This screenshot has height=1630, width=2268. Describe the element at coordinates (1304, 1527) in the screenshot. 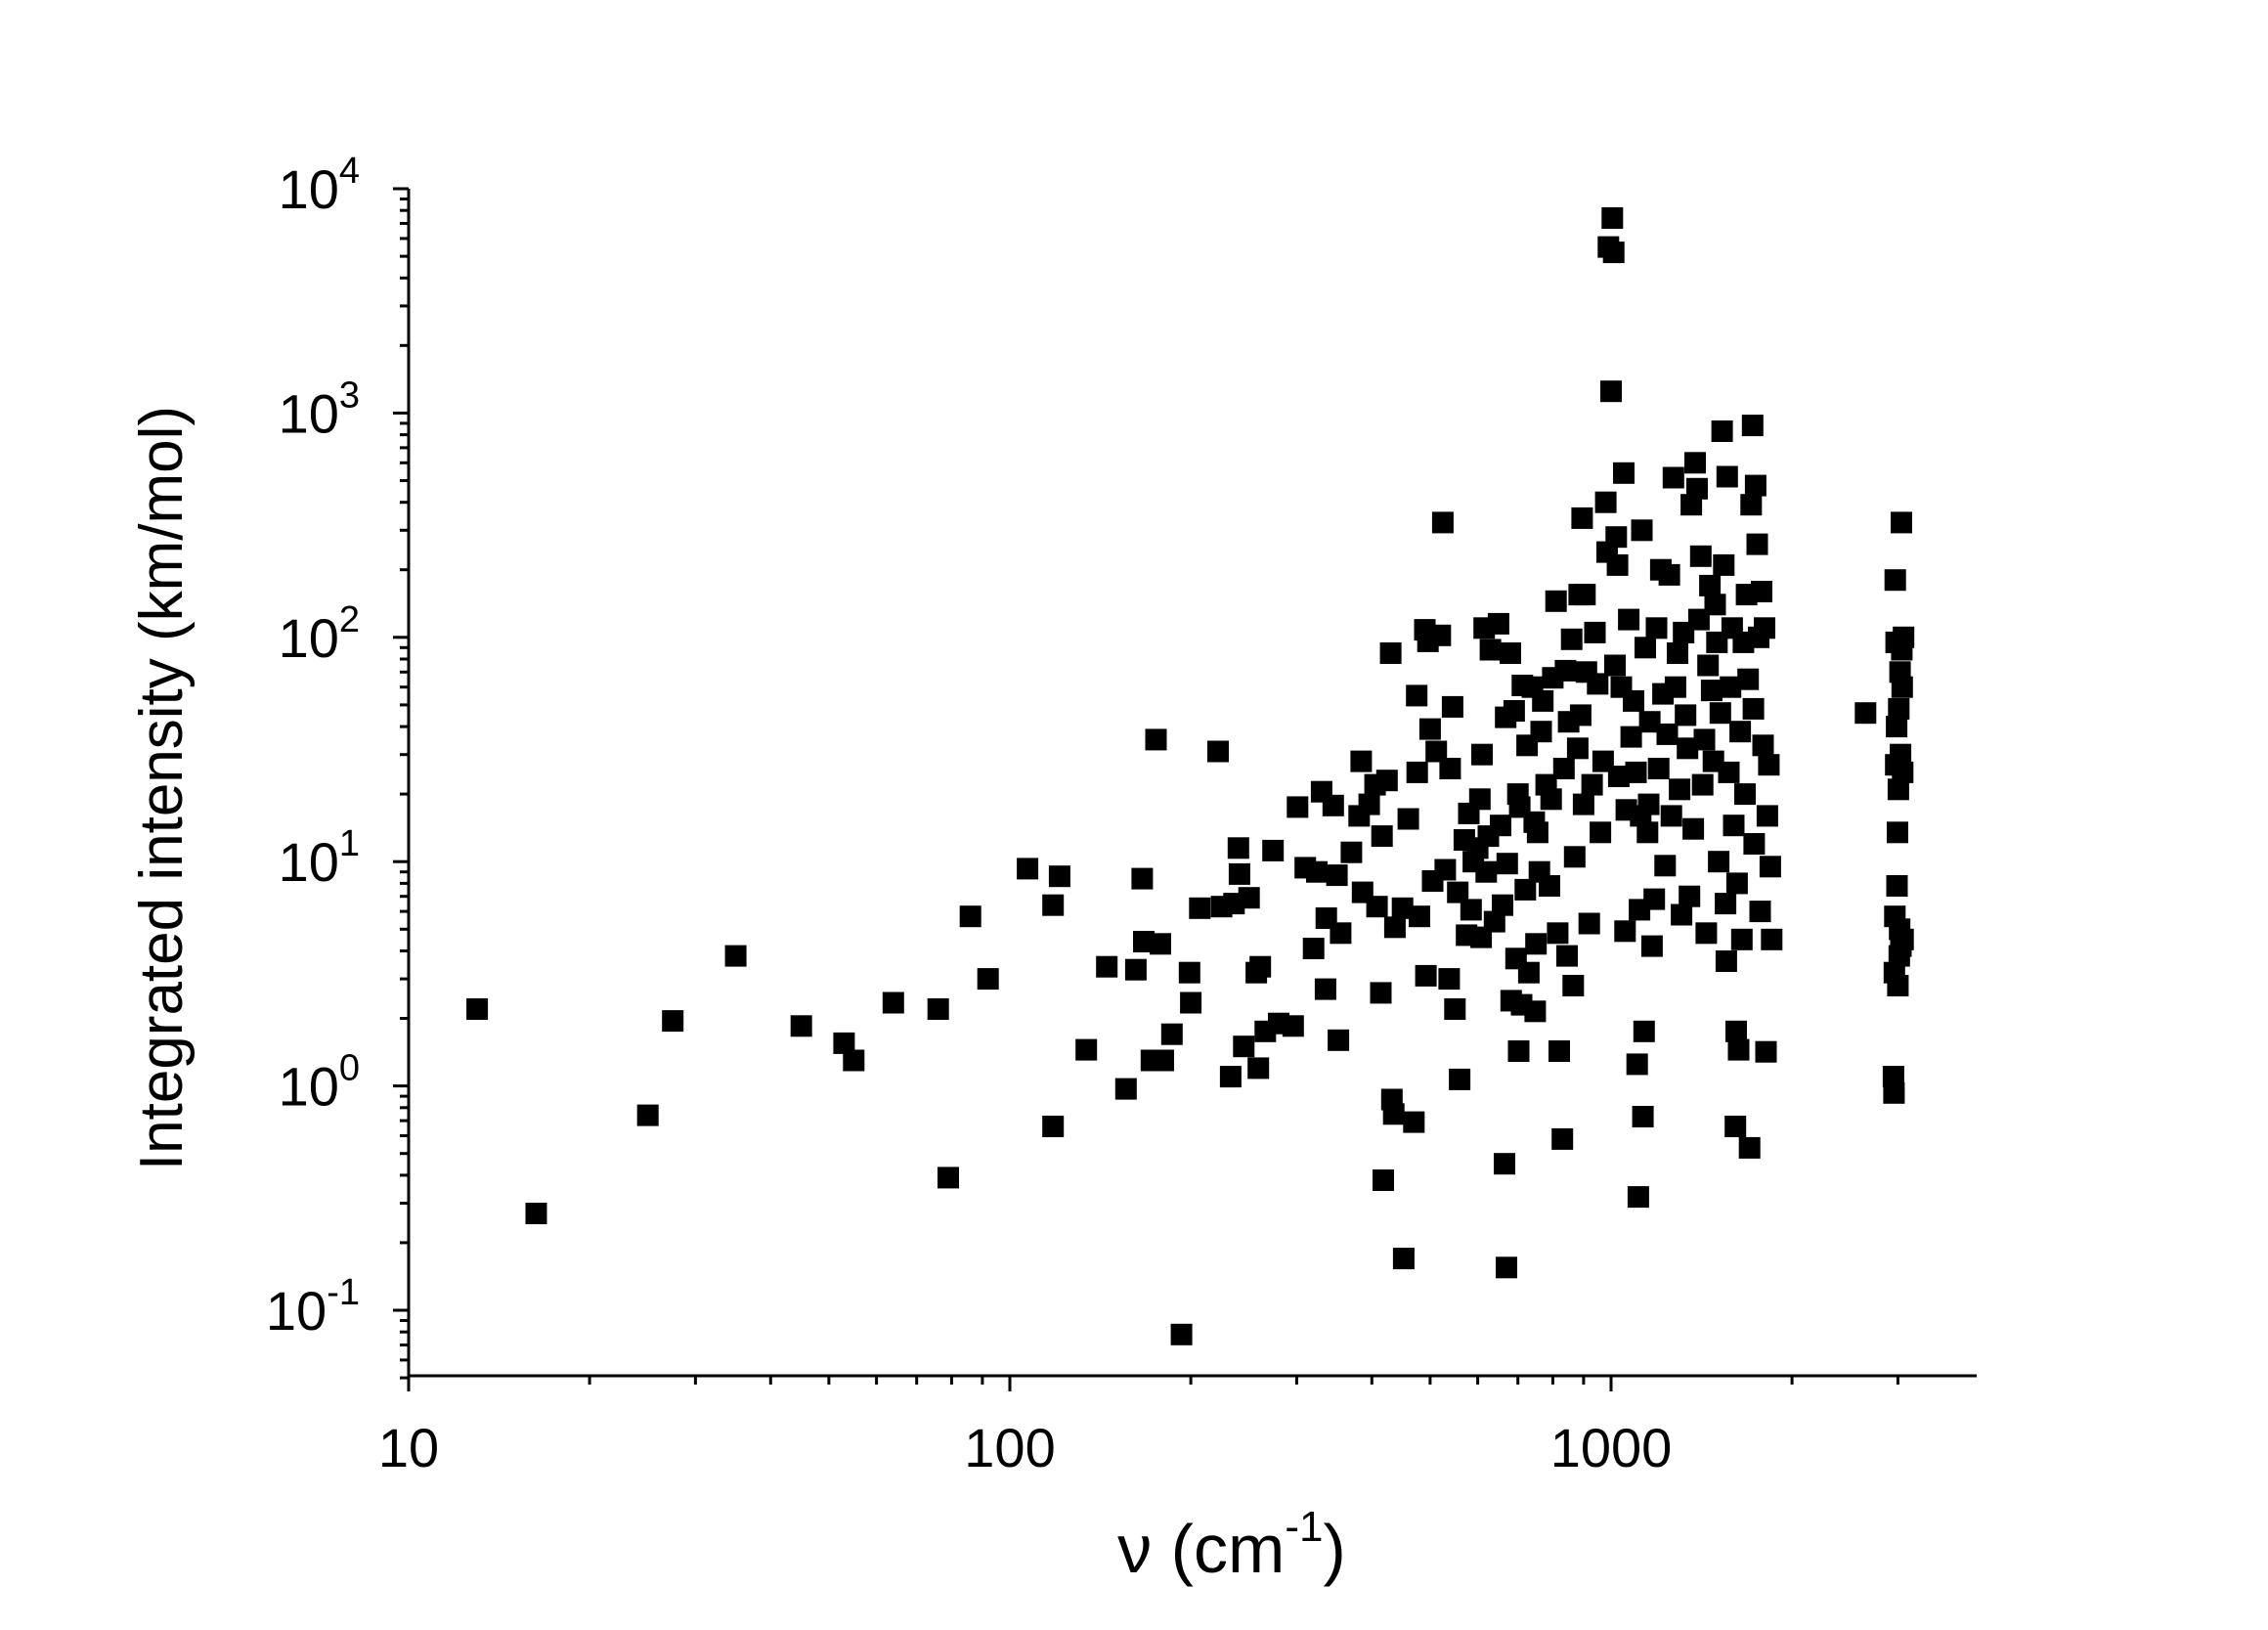

I see `x-axis-title-superscript: -1` at that location.